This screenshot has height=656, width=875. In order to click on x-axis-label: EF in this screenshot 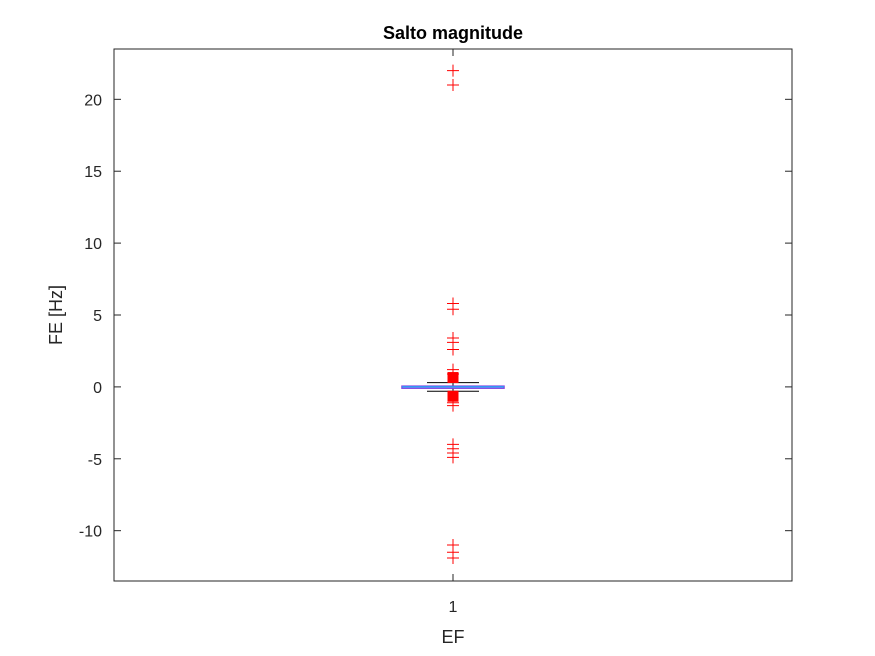, I will do `click(452, 637)`.